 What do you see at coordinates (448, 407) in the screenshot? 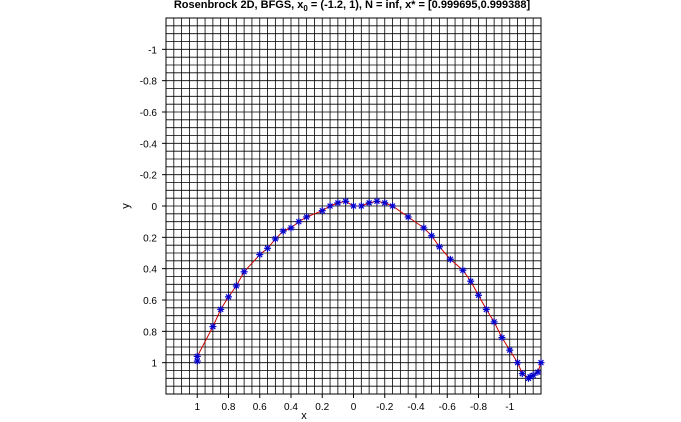
I see `x-tick-label: -0.6` at bounding box center [448, 407].